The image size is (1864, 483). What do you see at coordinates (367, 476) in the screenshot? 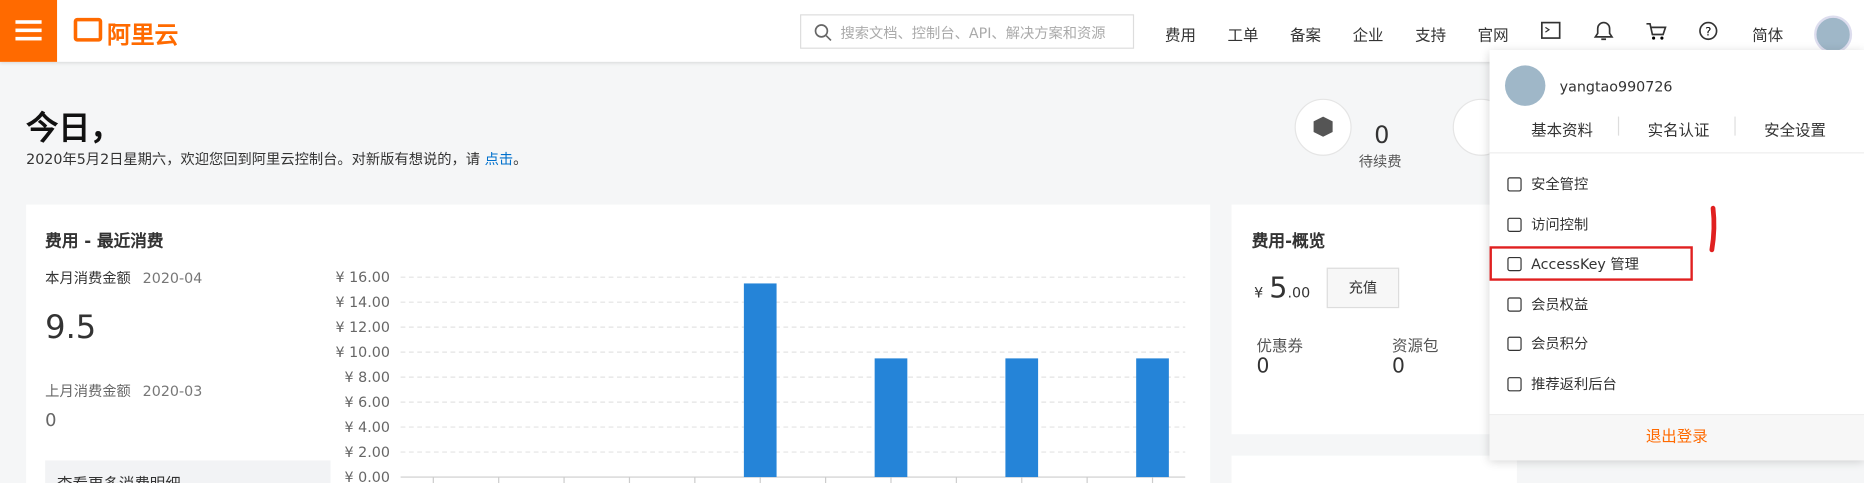
I see `y-tick-label: ¥ 0.00` at bounding box center [367, 476].